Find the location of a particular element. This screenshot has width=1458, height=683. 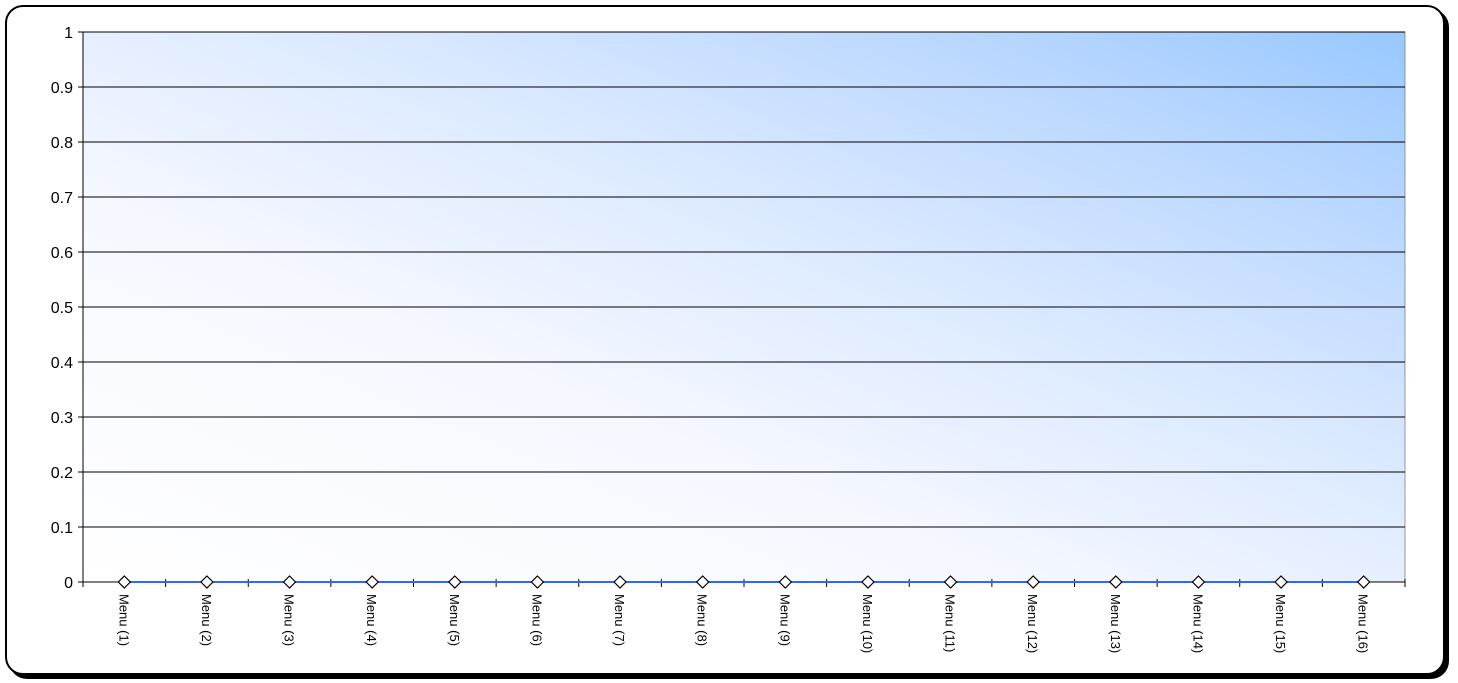

y-tick-label: 0.2 is located at coordinates (62, 473).